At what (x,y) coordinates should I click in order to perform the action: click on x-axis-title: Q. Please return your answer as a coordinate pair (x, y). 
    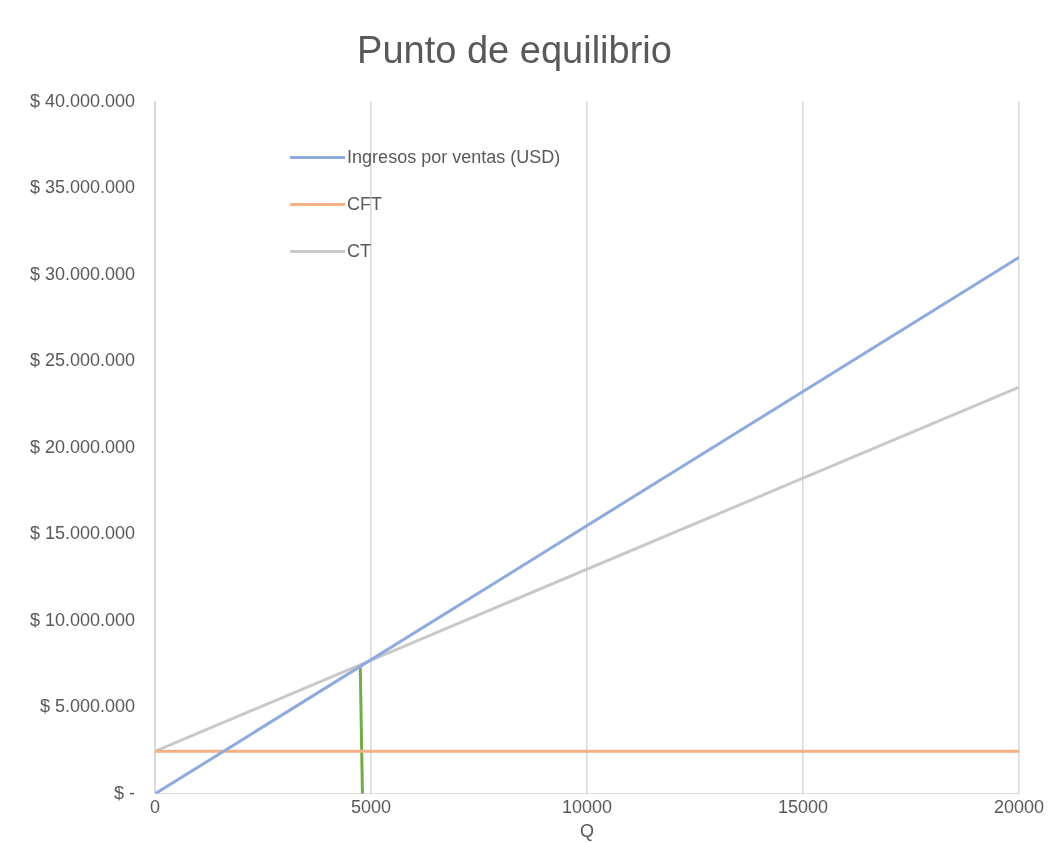
    Looking at the image, I should click on (587, 831).